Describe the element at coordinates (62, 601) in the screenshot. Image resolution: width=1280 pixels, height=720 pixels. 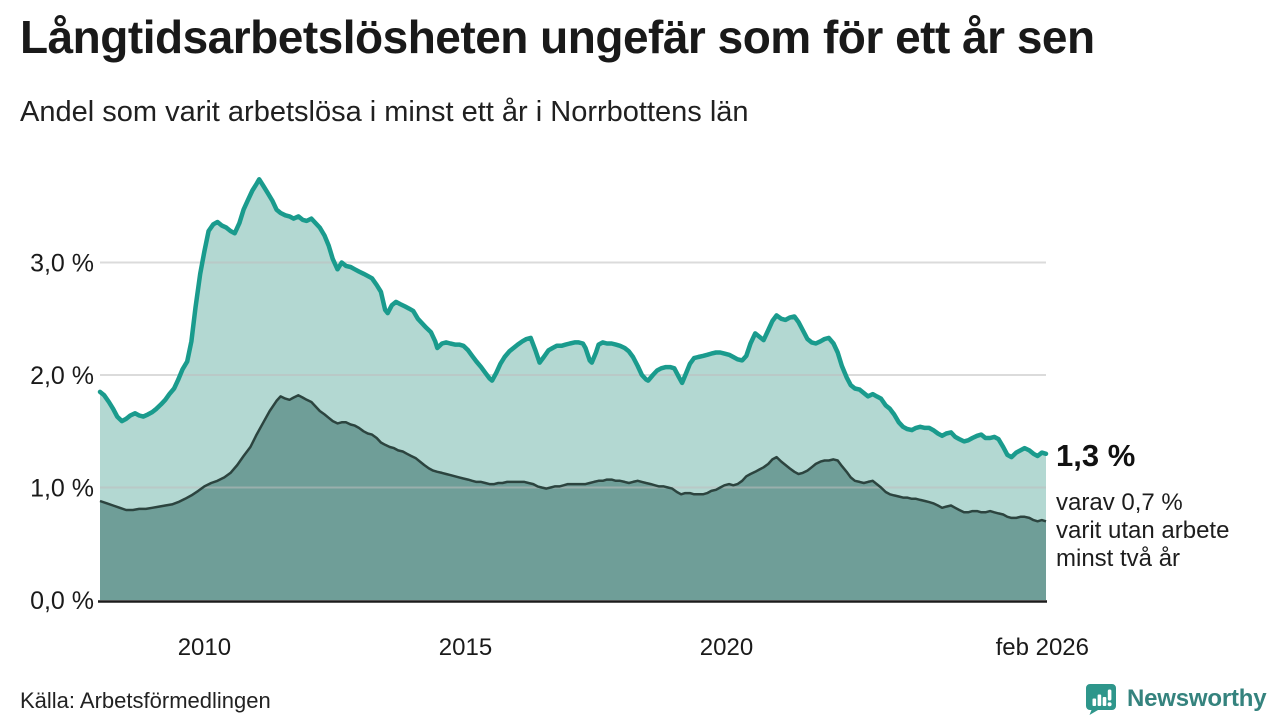
I see `y-tick-label: 0,0 %` at that location.